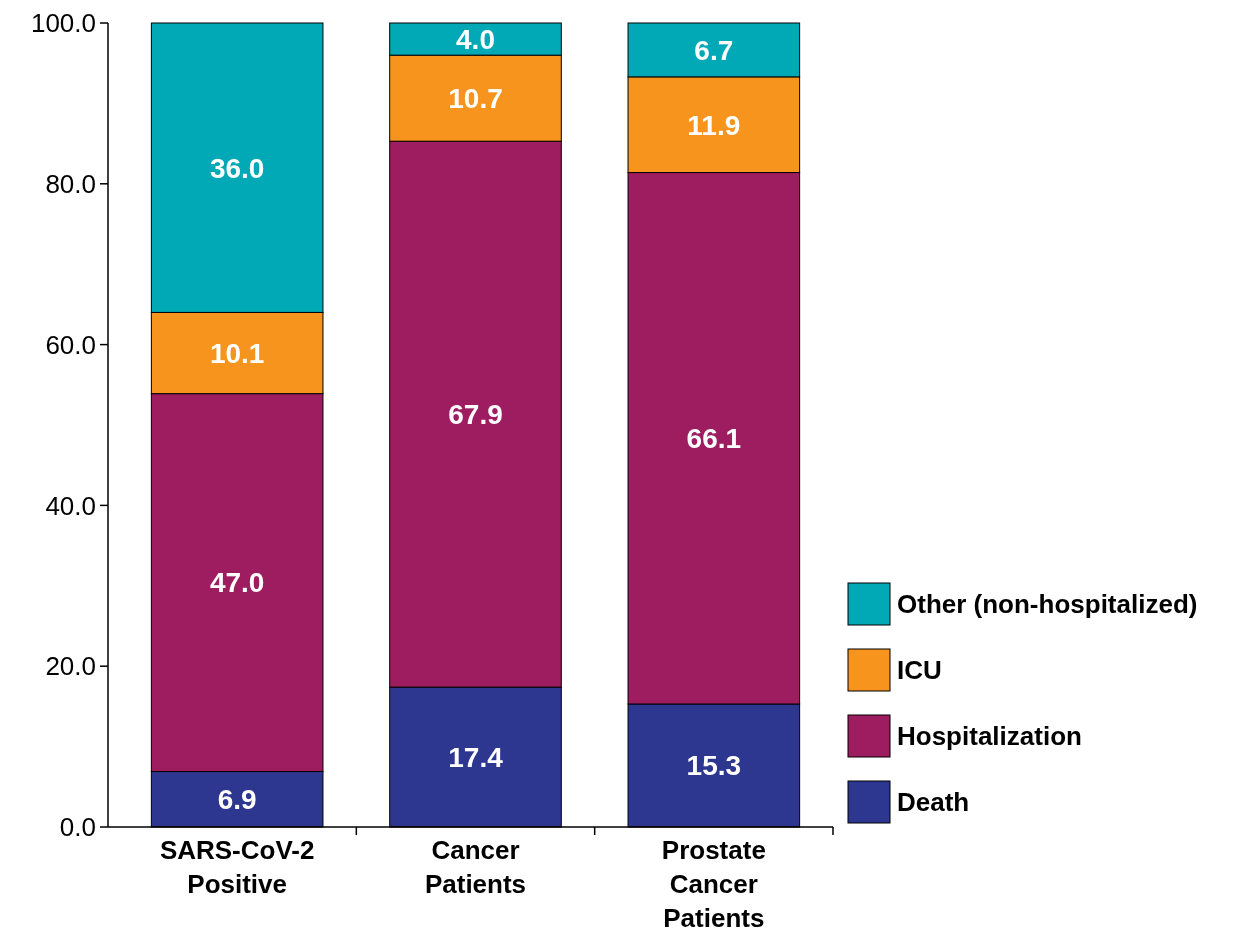  Describe the element at coordinates (476, 757) in the screenshot. I see `data-label: 17.4` at that location.